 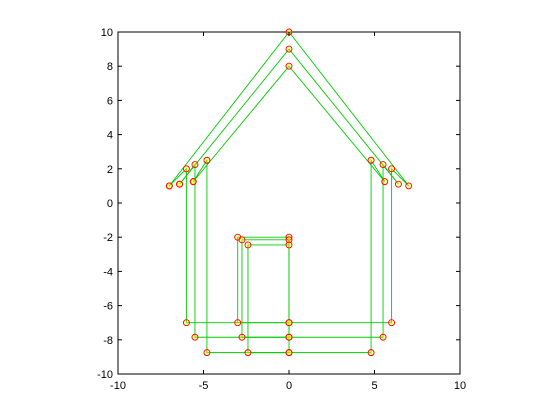 I want to click on y-tick-label: 4, so click(x=110, y=136).